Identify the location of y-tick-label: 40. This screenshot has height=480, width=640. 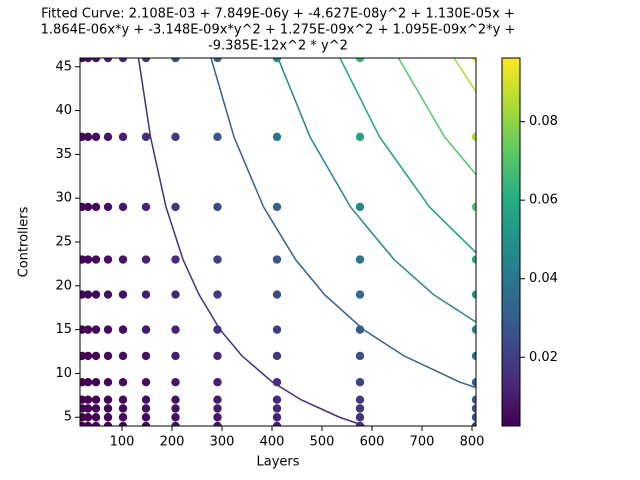
(63, 110).